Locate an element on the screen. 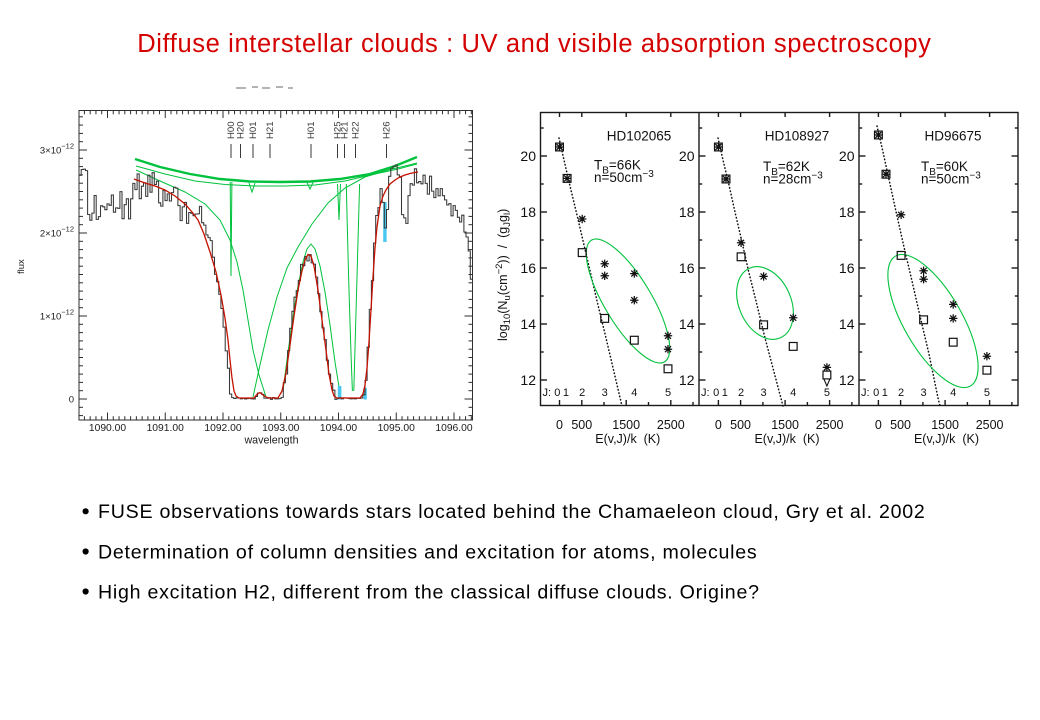 The image size is (1040, 720). svg-text: log10(Nu(cm−2)) / (gJgl) is located at coordinates (503, 275).